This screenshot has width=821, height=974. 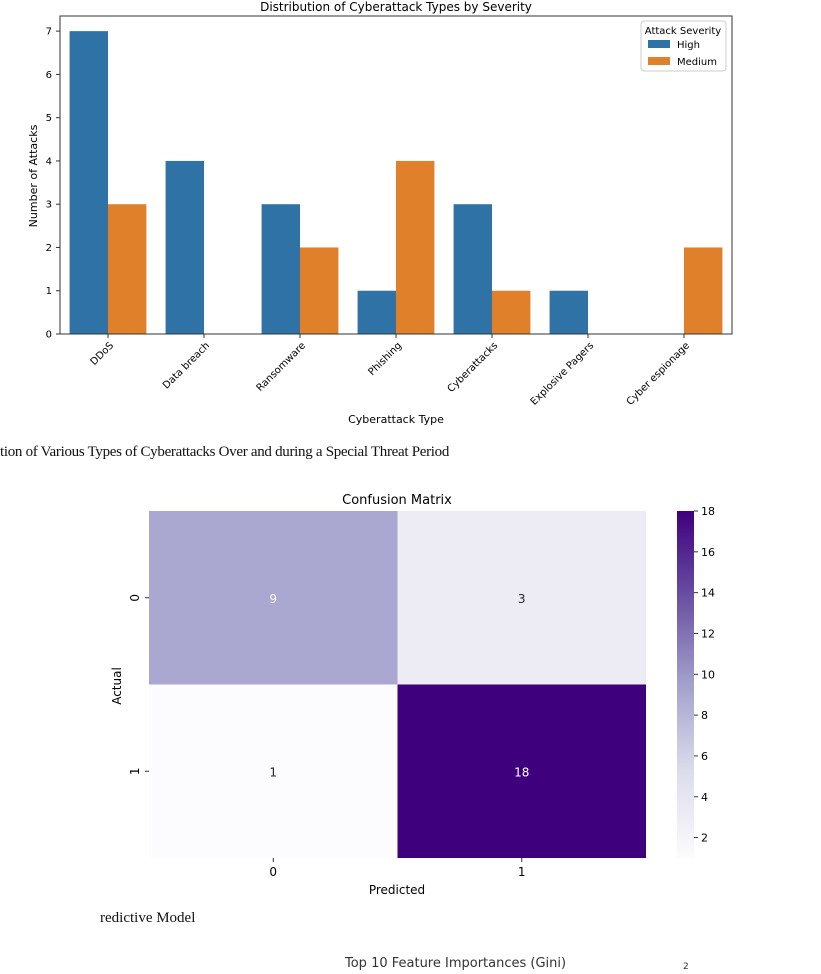 What do you see at coordinates (148, 918) in the screenshot?
I see `figure2-caption: redictive Model` at bounding box center [148, 918].